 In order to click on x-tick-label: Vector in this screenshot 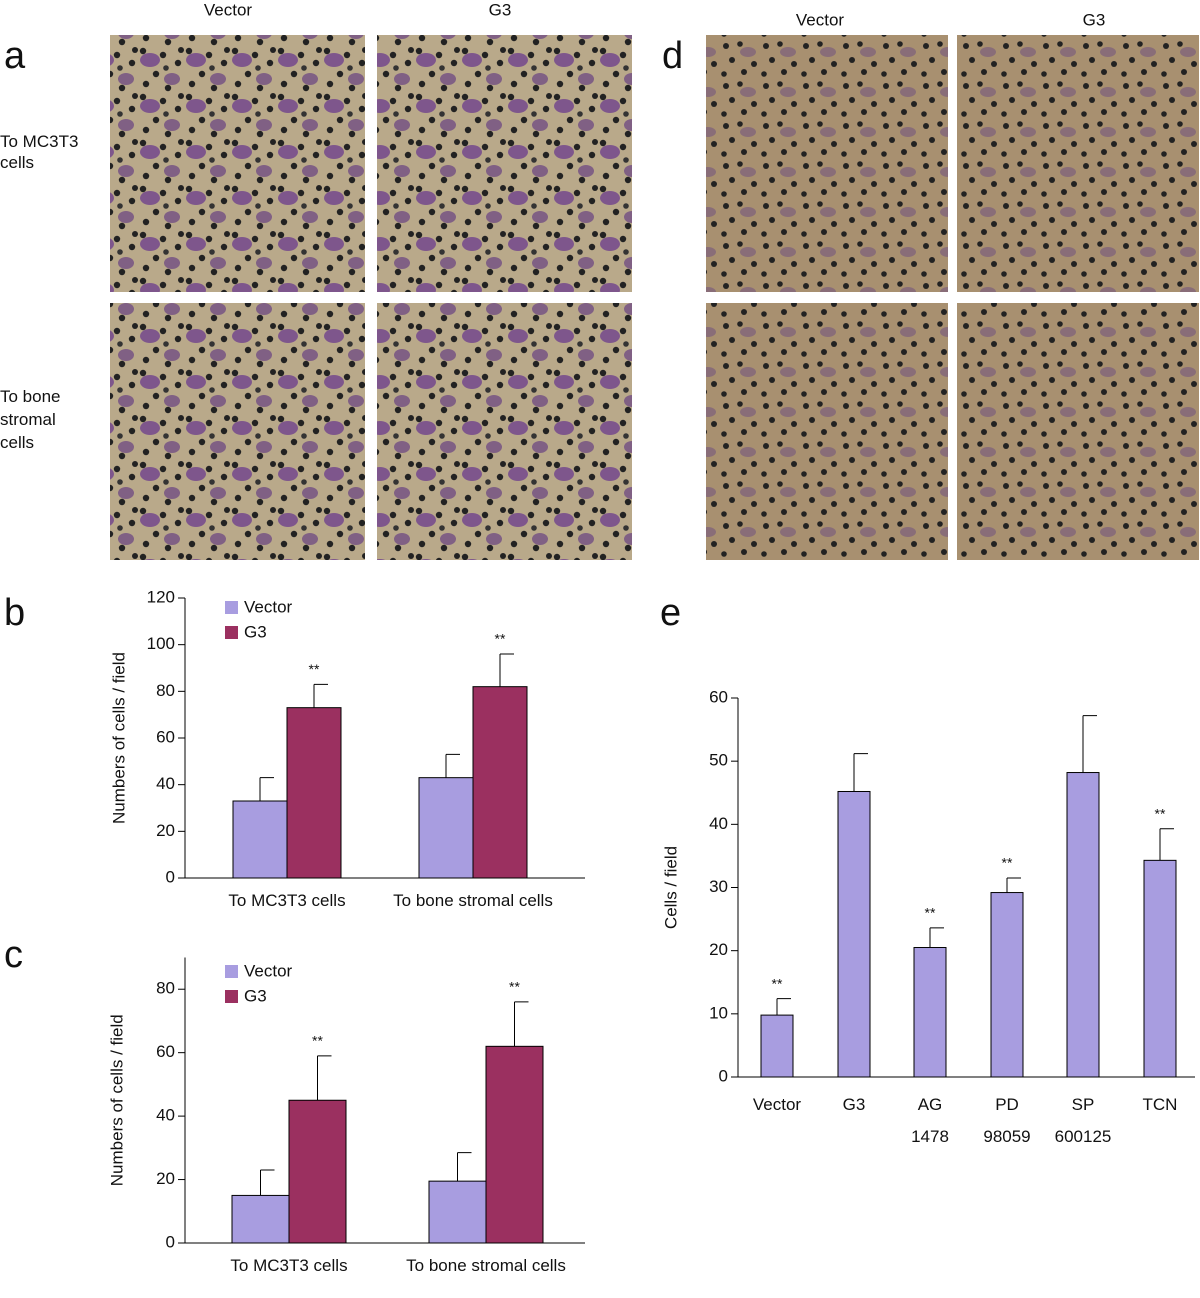, I will do `click(777, 1104)`.